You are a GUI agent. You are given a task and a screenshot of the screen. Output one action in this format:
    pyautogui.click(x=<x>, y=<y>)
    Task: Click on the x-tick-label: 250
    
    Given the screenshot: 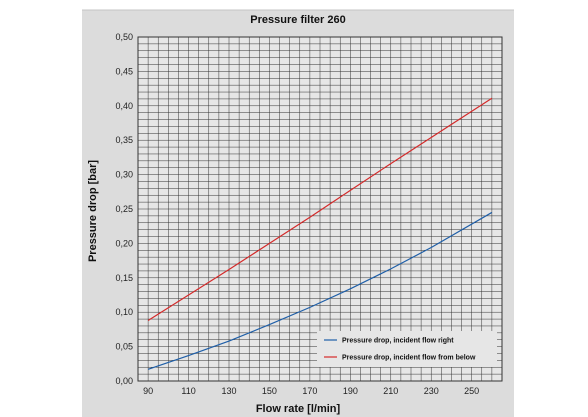 What is the action you would take?
    pyautogui.click(x=471, y=391)
    